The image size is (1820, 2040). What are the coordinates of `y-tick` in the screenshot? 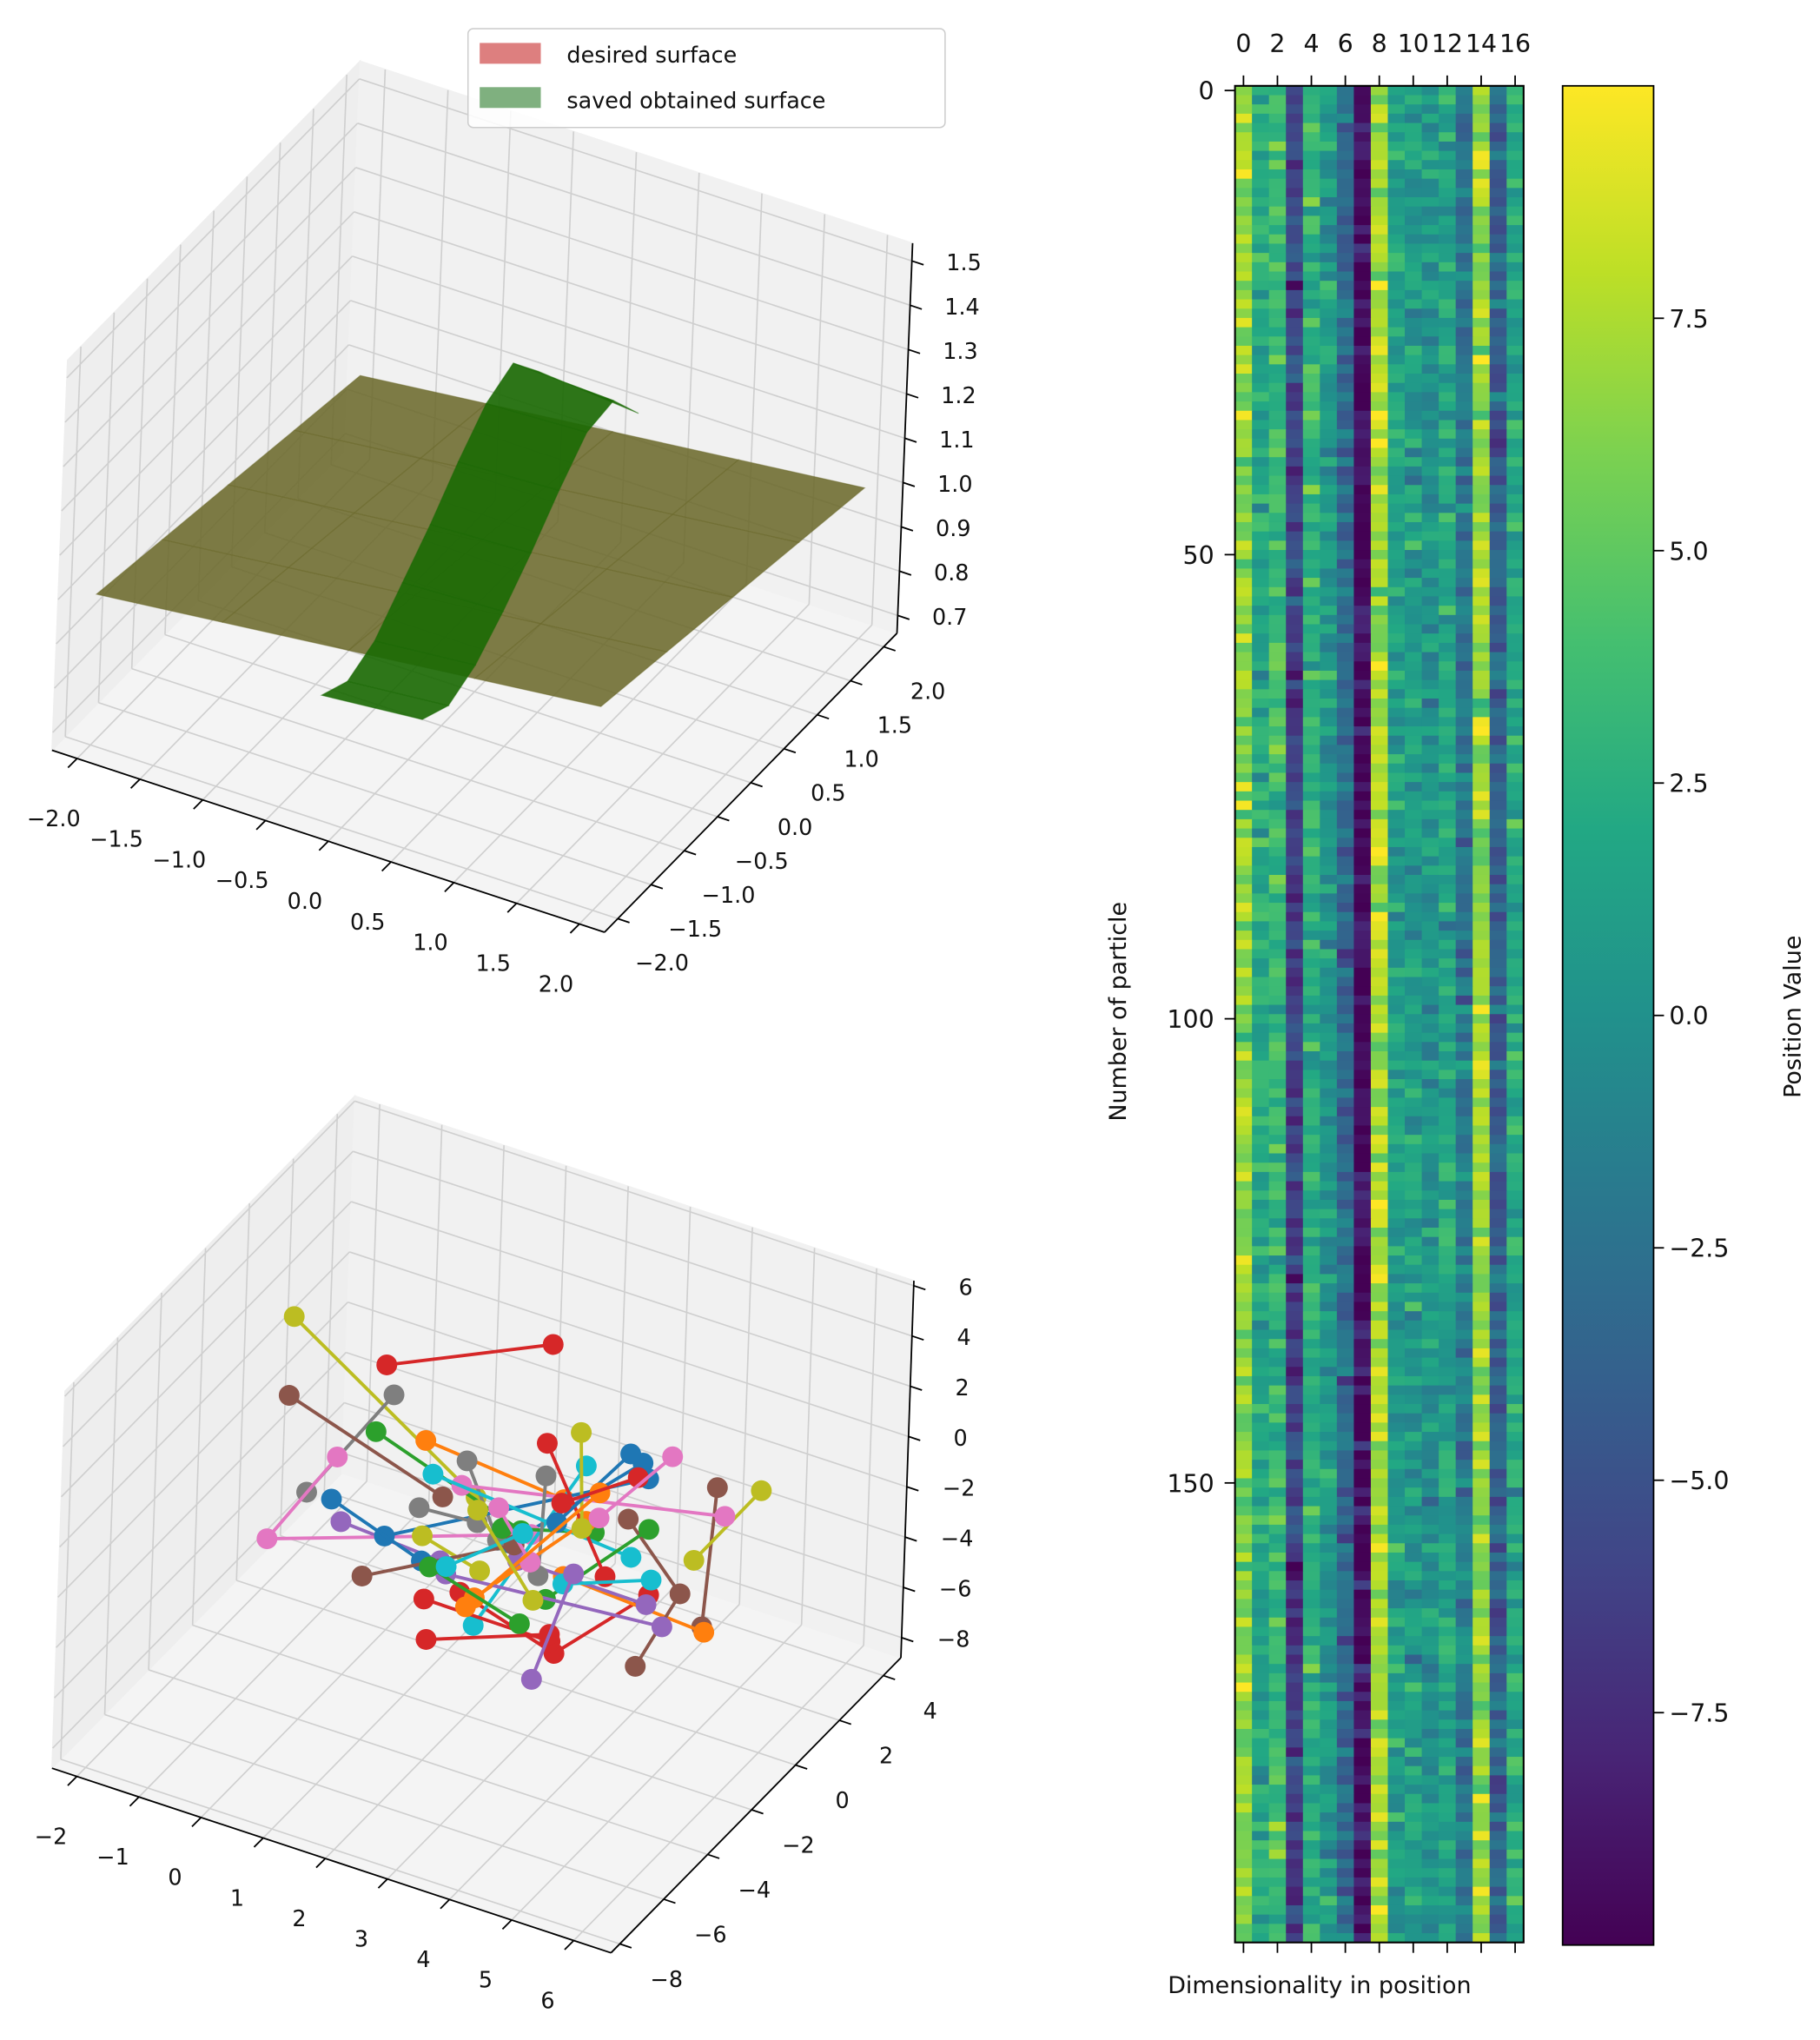 It's located at (723, 819).